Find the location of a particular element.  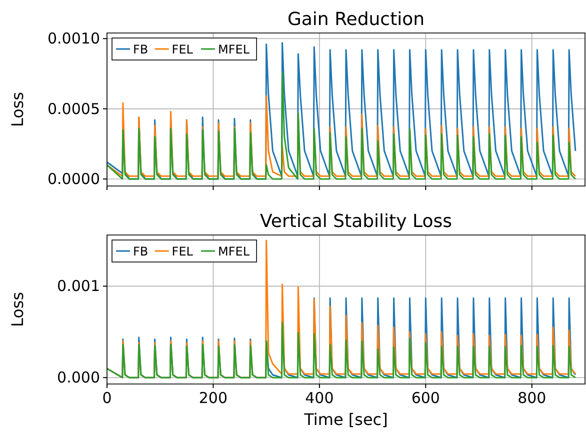

x-axis-title: Time [sec] is located at coordinates (345, 419).